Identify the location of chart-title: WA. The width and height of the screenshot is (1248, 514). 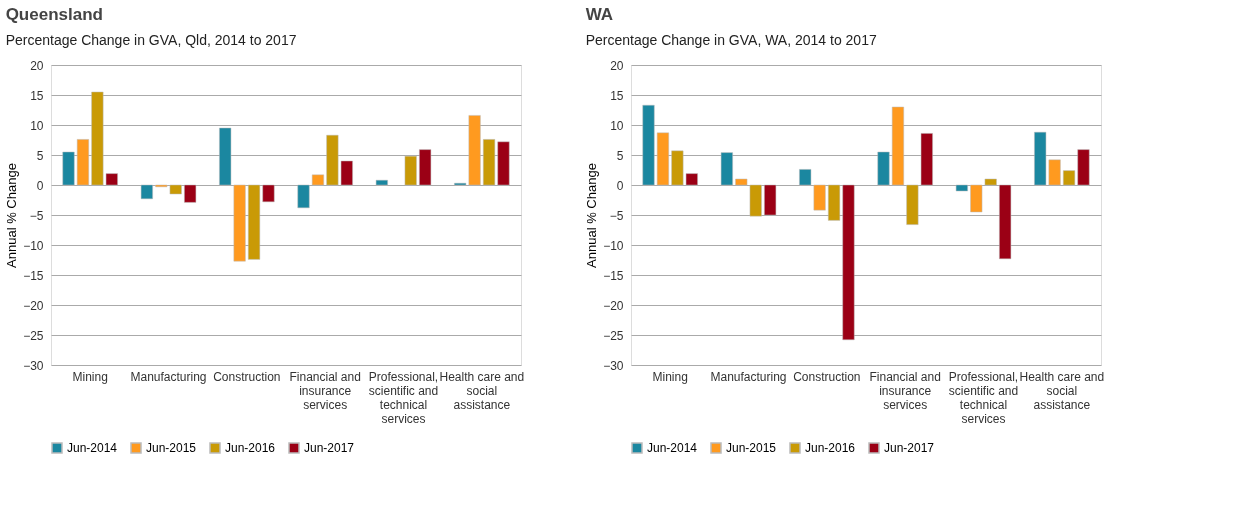
(599, 14).